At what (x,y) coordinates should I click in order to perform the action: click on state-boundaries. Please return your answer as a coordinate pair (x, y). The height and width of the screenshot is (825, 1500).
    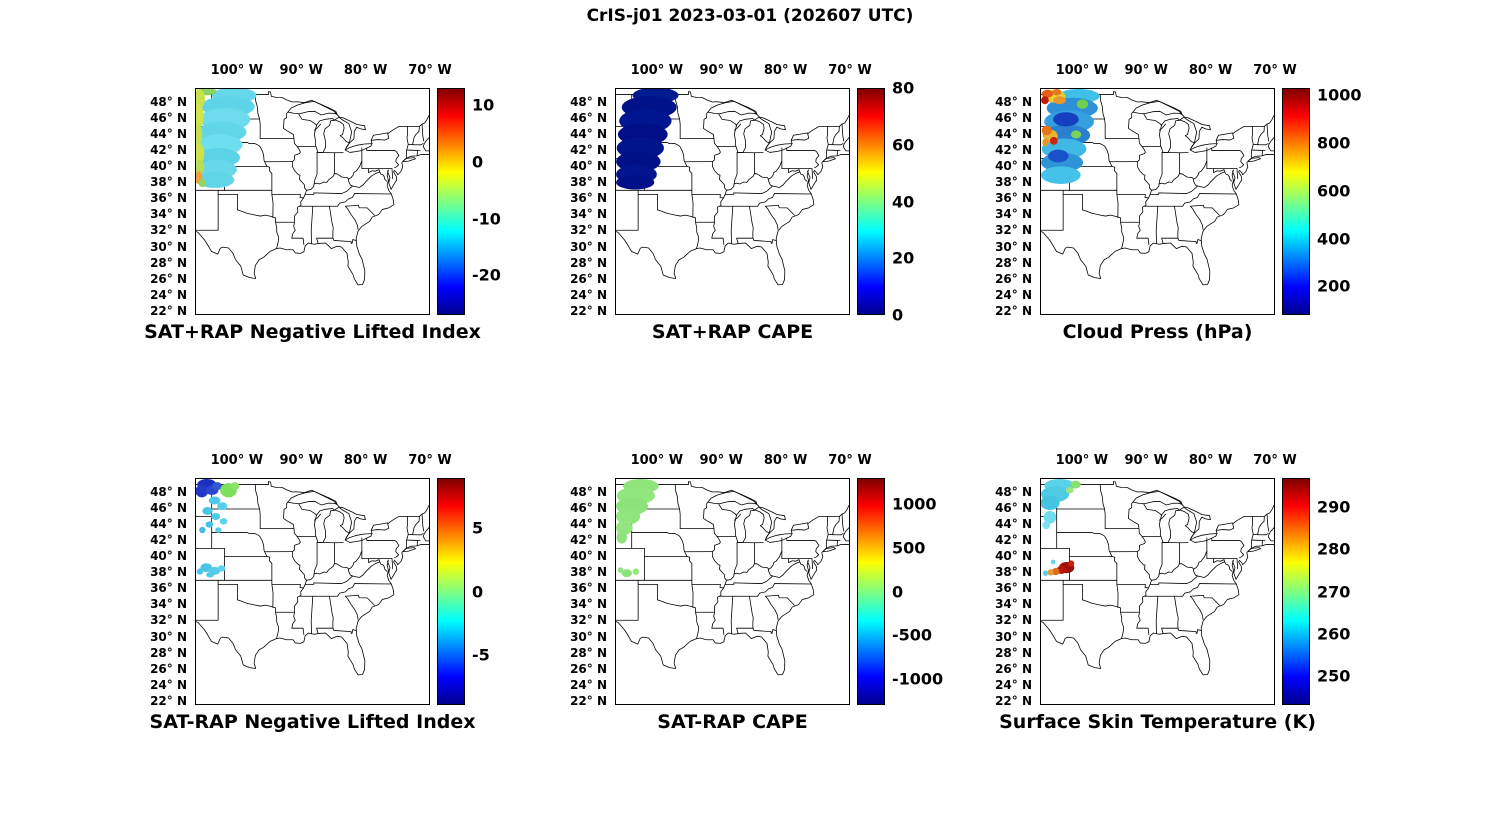
    Looking at the image, I should click on (1157, 578).